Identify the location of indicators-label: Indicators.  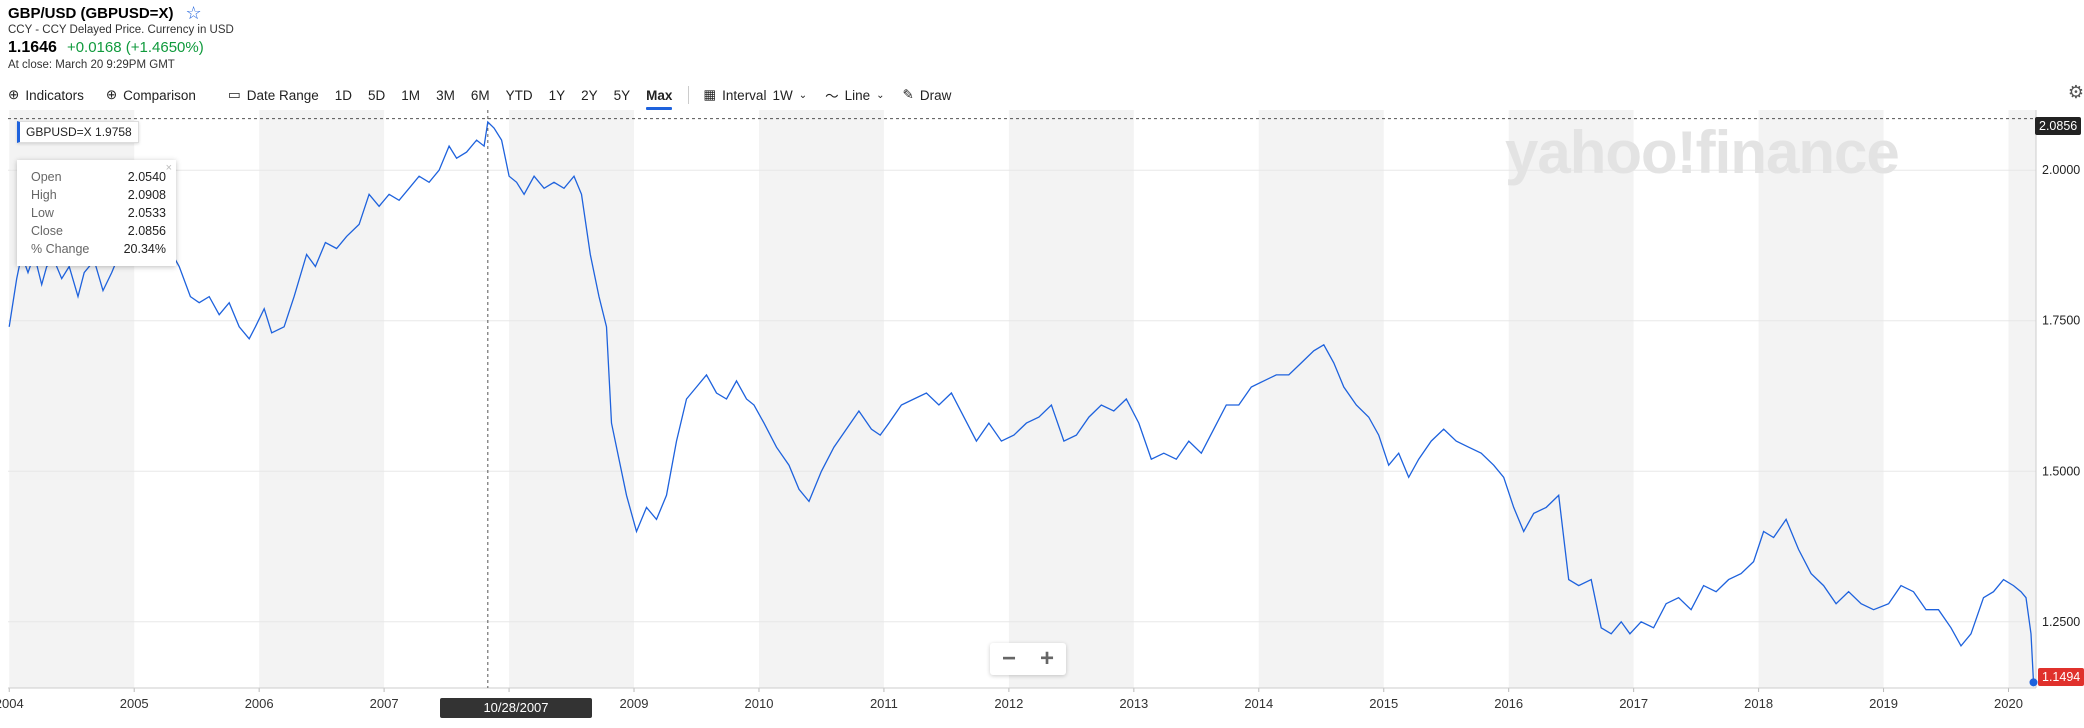
(54, 95).